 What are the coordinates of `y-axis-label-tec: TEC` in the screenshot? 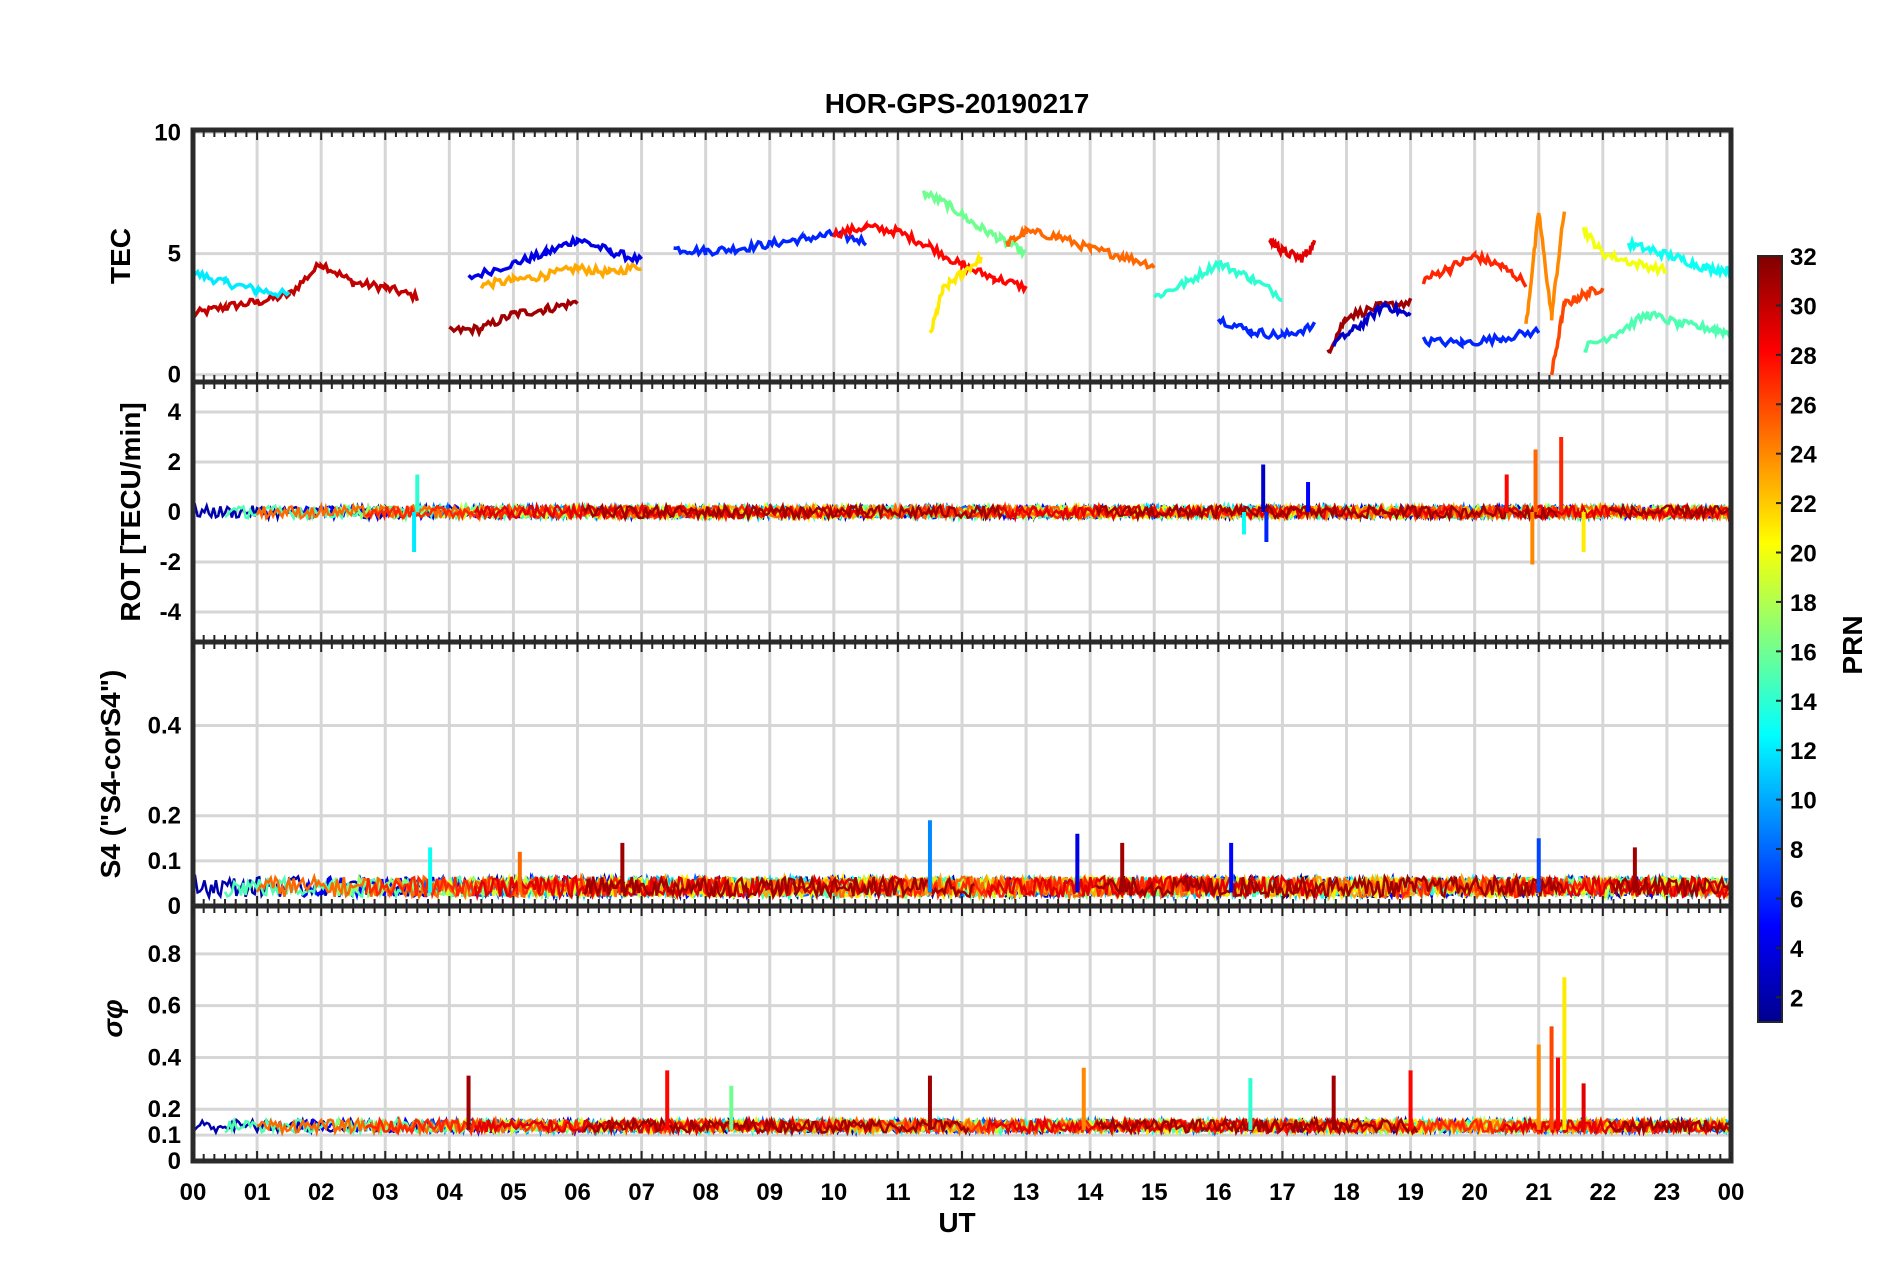 It's located at (120, 256).